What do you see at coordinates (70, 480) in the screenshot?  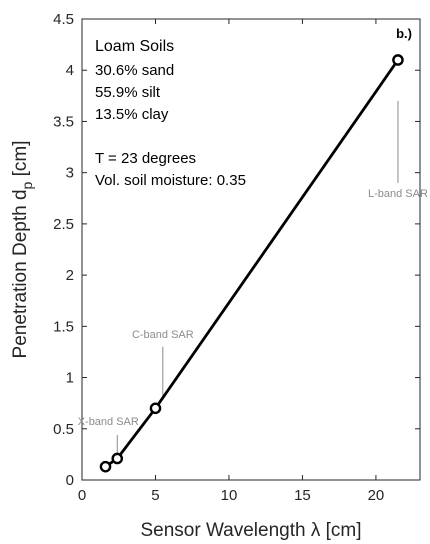 I see `y-tick-label: 0` at bounding box center [70, 480].